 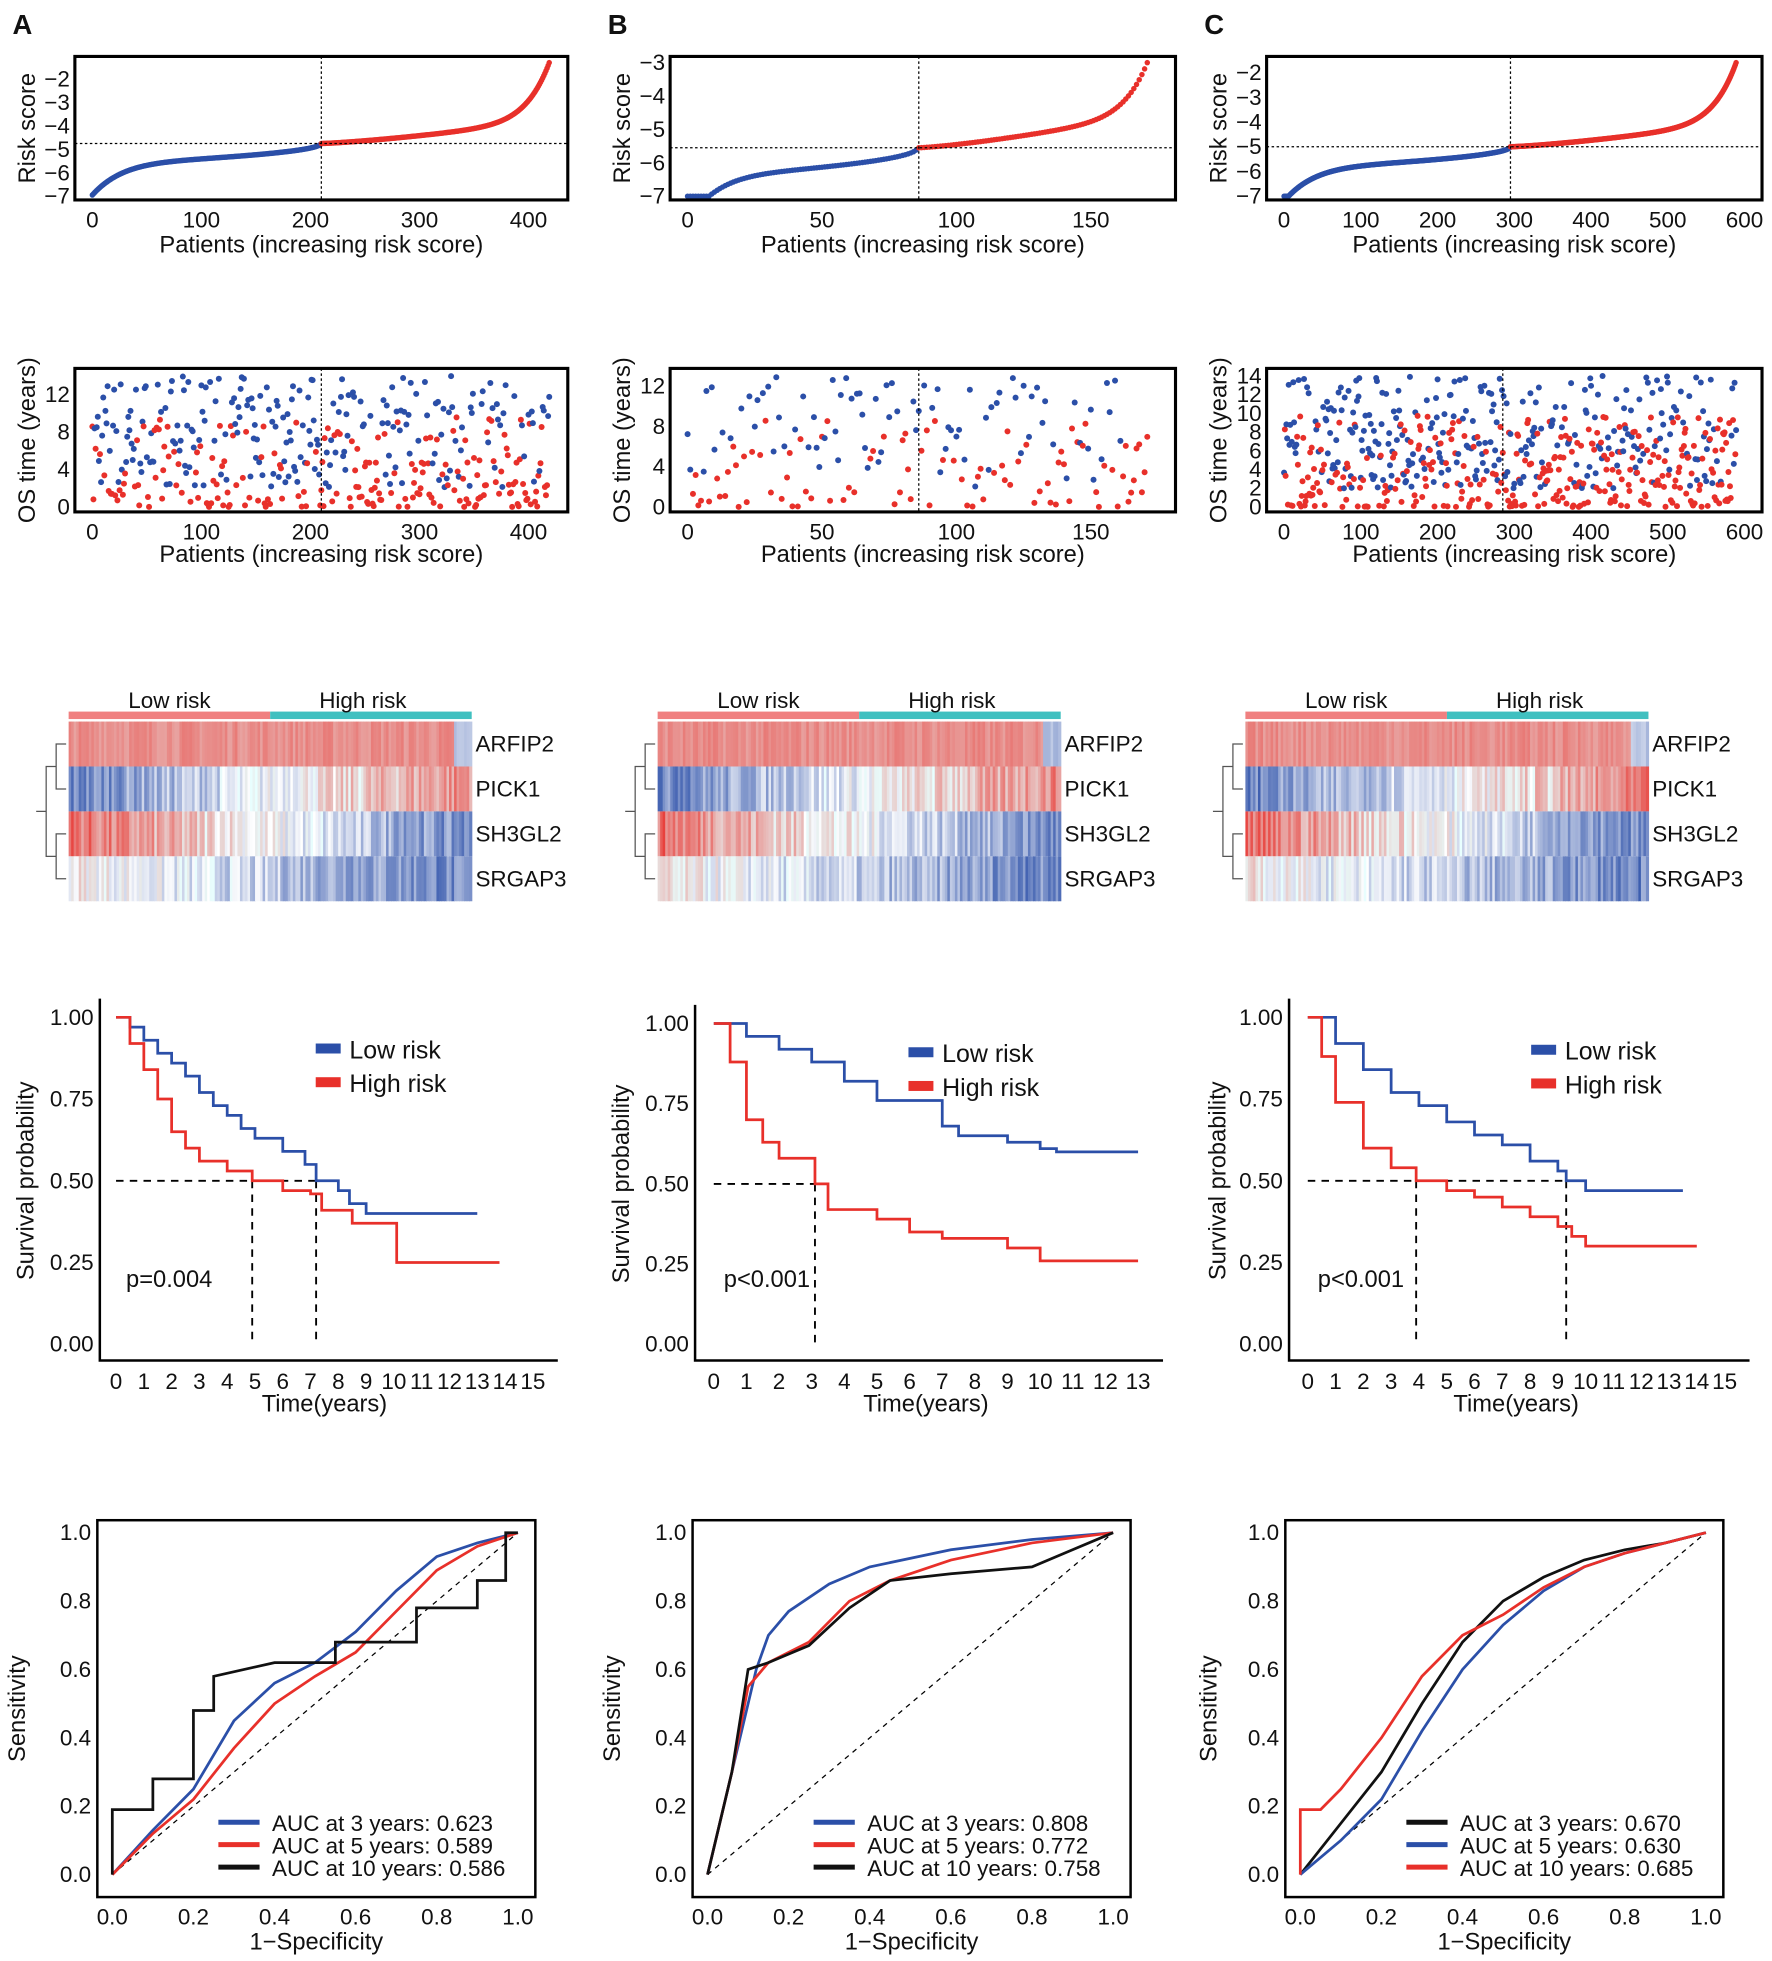 What do you see at coordinates (308, 1139) in the screenshot?
I see `km-curve-high` at bounding box center [308, 1139].